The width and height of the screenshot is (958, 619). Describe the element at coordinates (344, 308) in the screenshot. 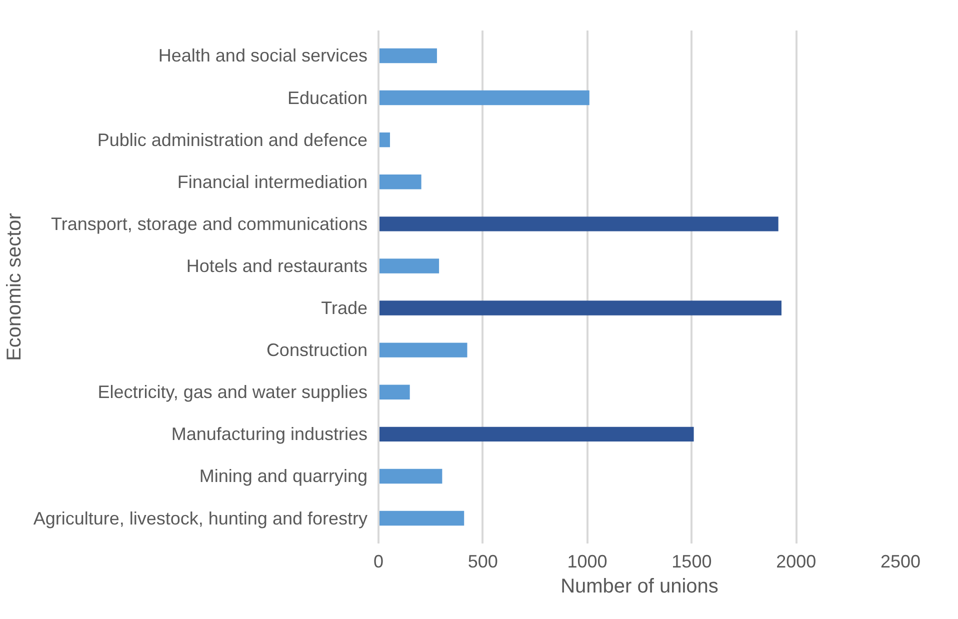

I see `y-tick-label: Trade` at that location.